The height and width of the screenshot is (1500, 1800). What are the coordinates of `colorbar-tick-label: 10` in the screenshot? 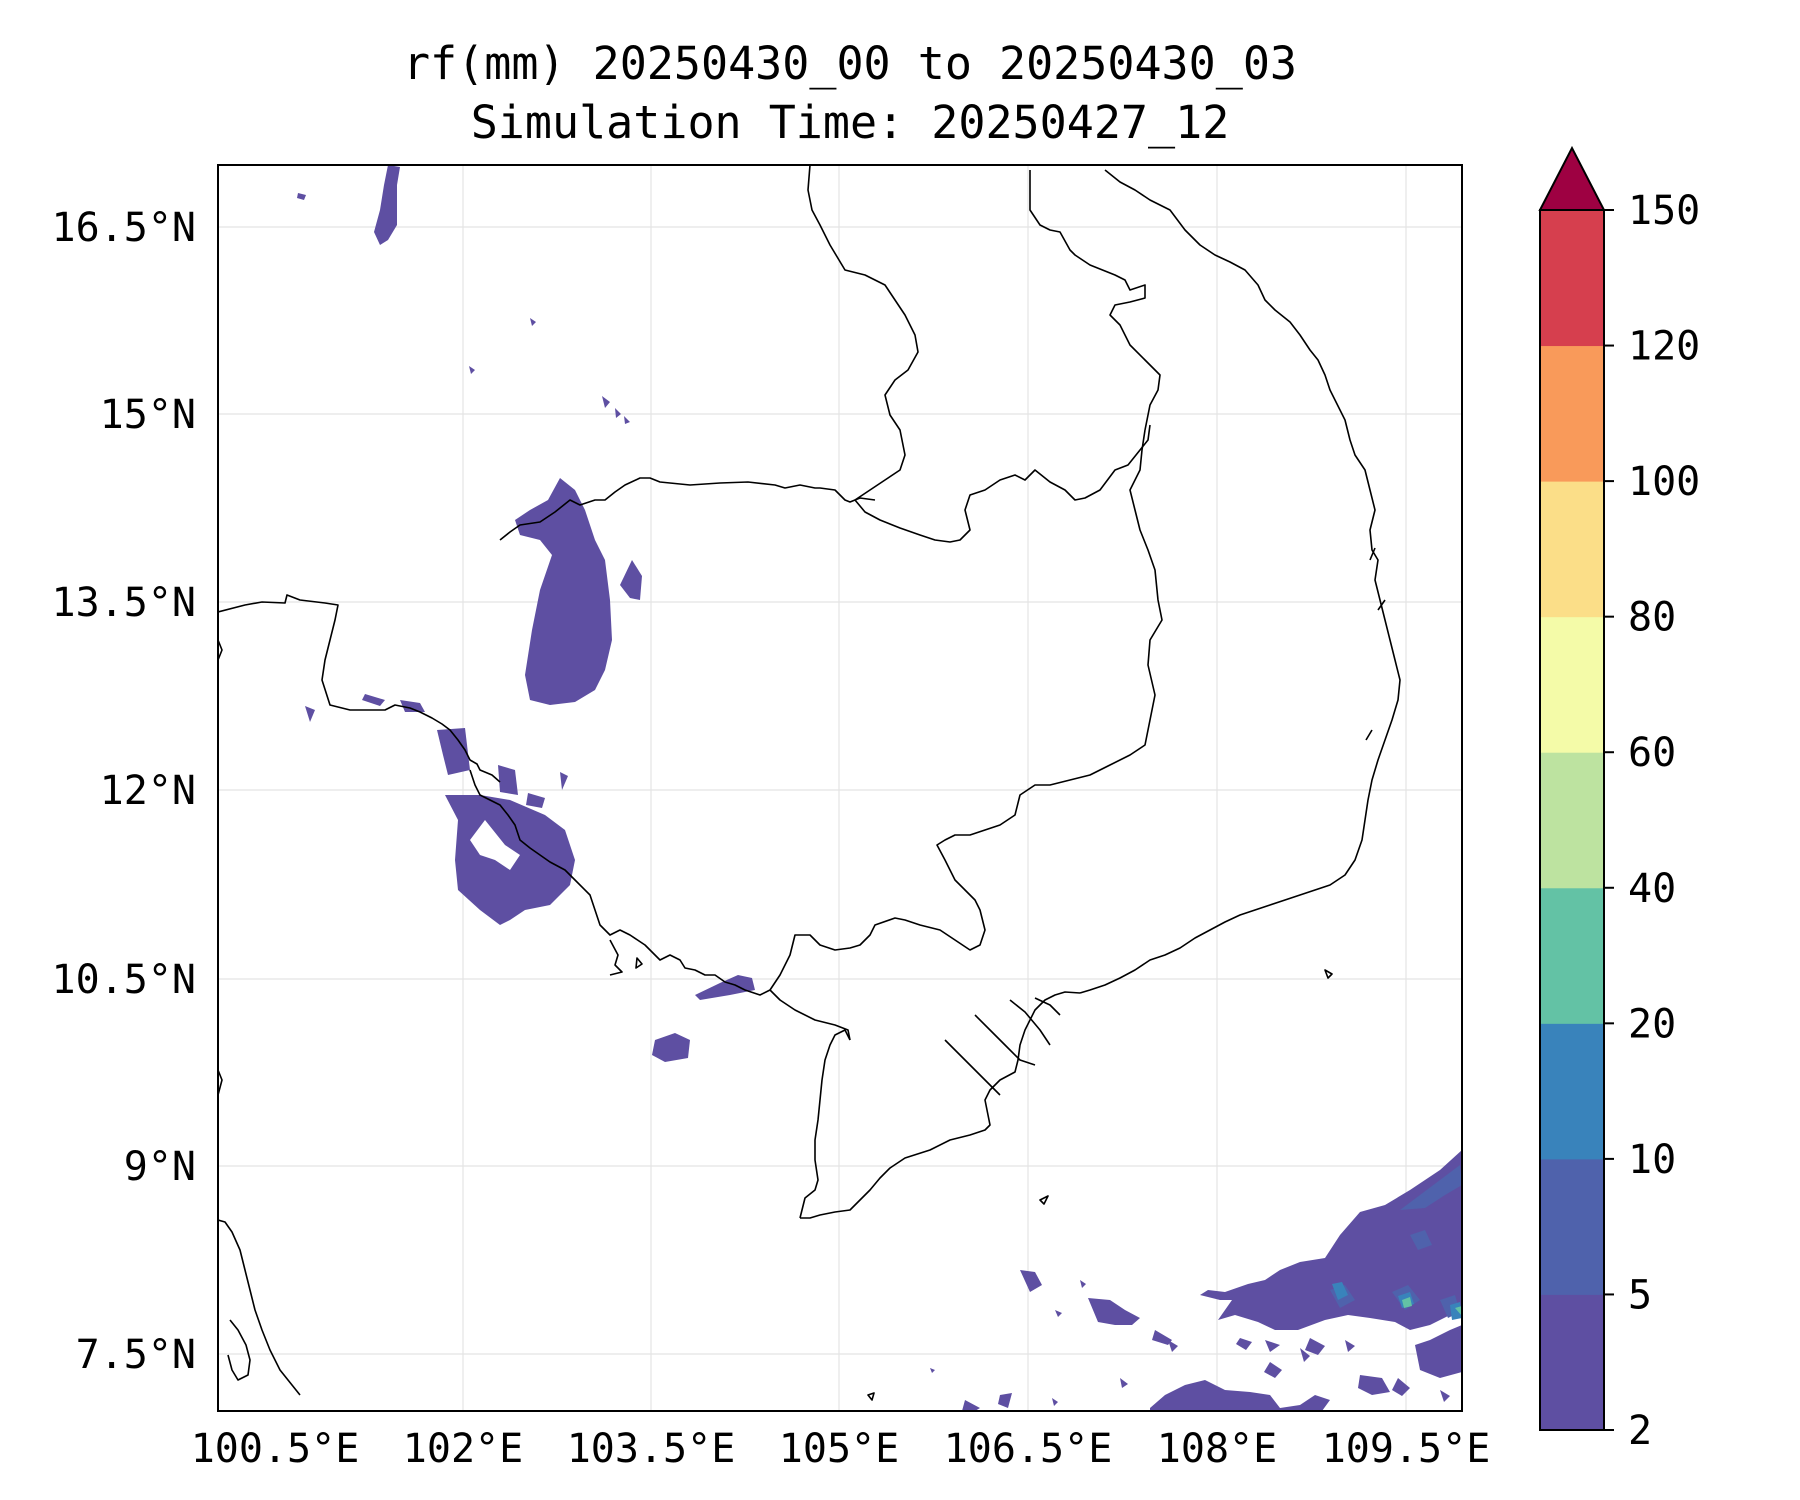 It's located at (1652, 1160).